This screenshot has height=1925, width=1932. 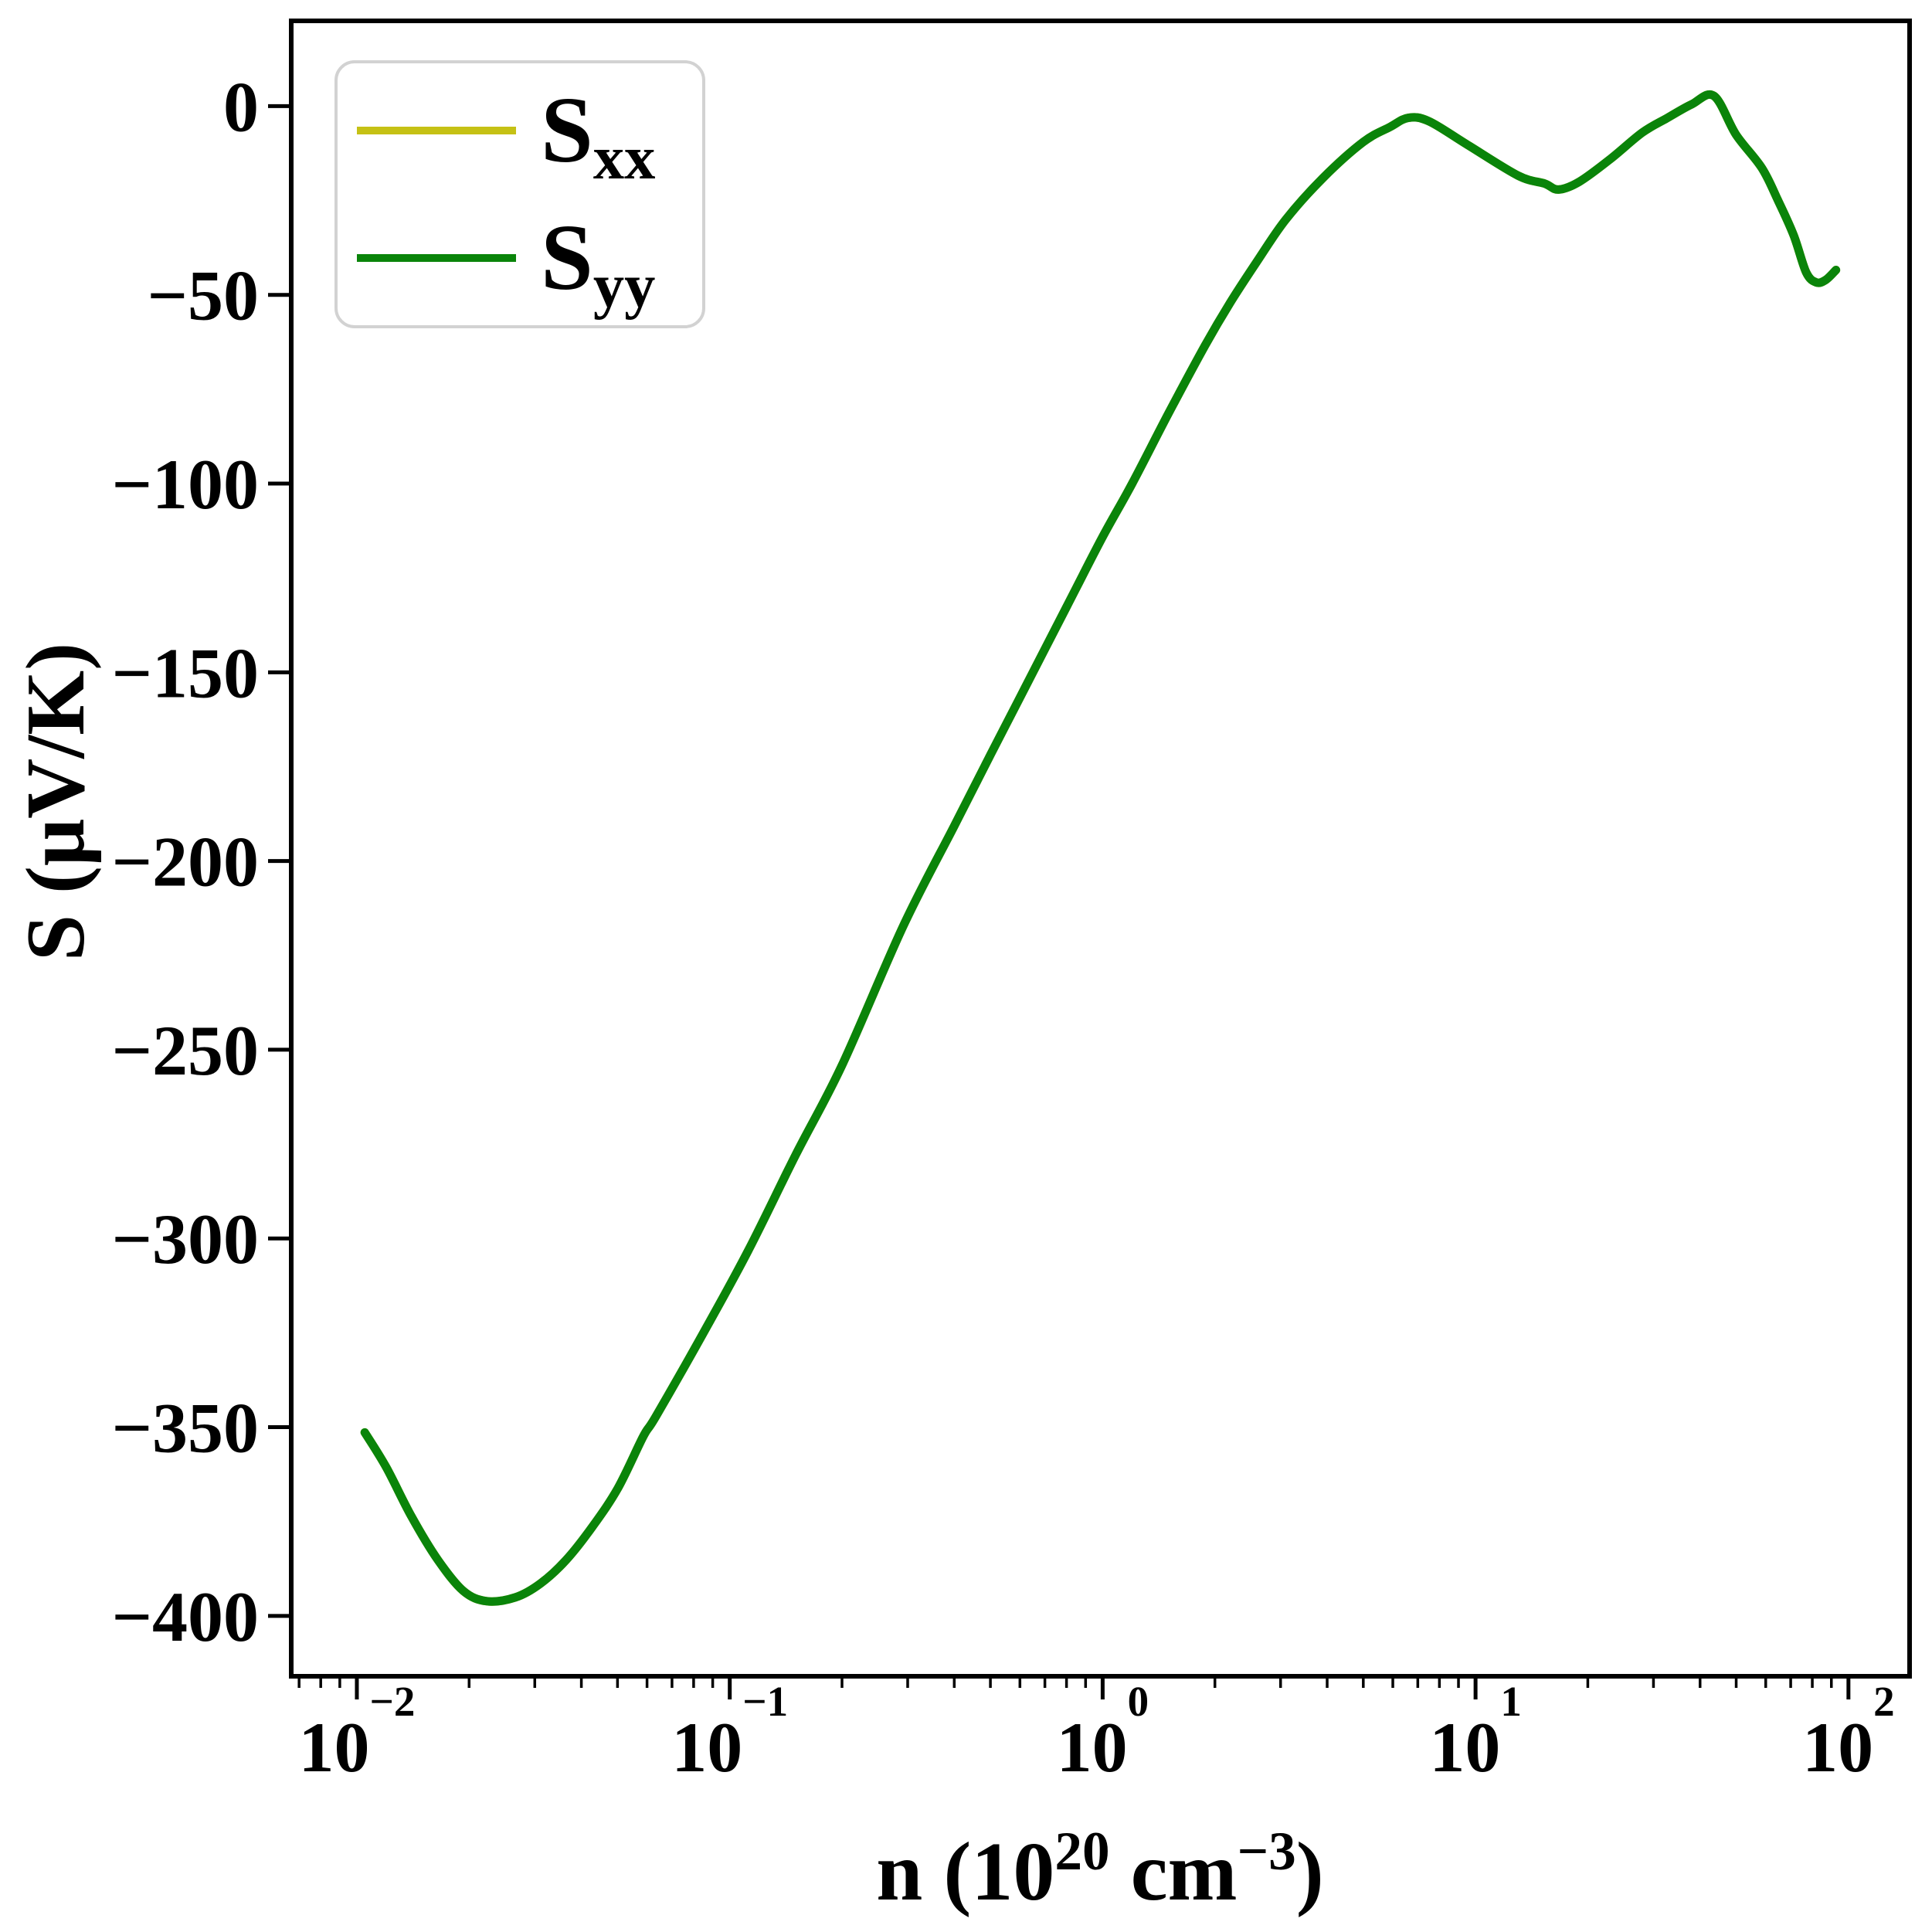 I want to click on x-axis-label-exponent: 20, so click(x=1082, y=1851).